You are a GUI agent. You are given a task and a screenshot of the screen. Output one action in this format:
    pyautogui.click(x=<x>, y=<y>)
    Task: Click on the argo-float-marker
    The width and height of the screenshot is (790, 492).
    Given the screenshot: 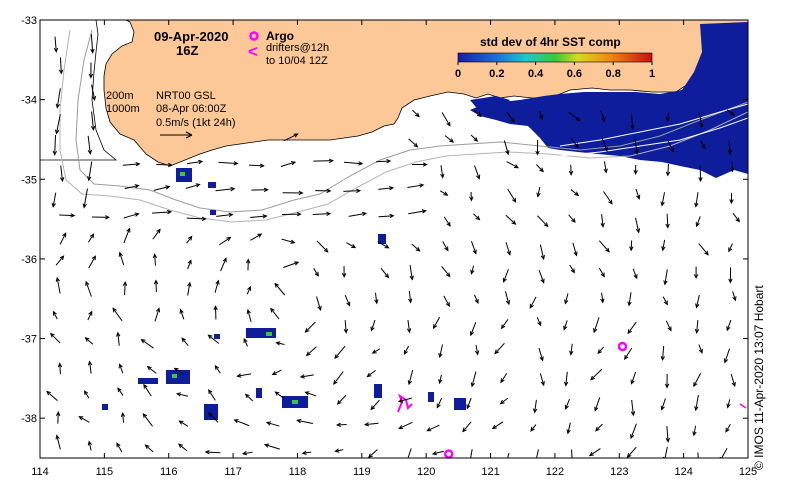 What is the action you would take?
    pyautogui.click(x=622, y=346)
    